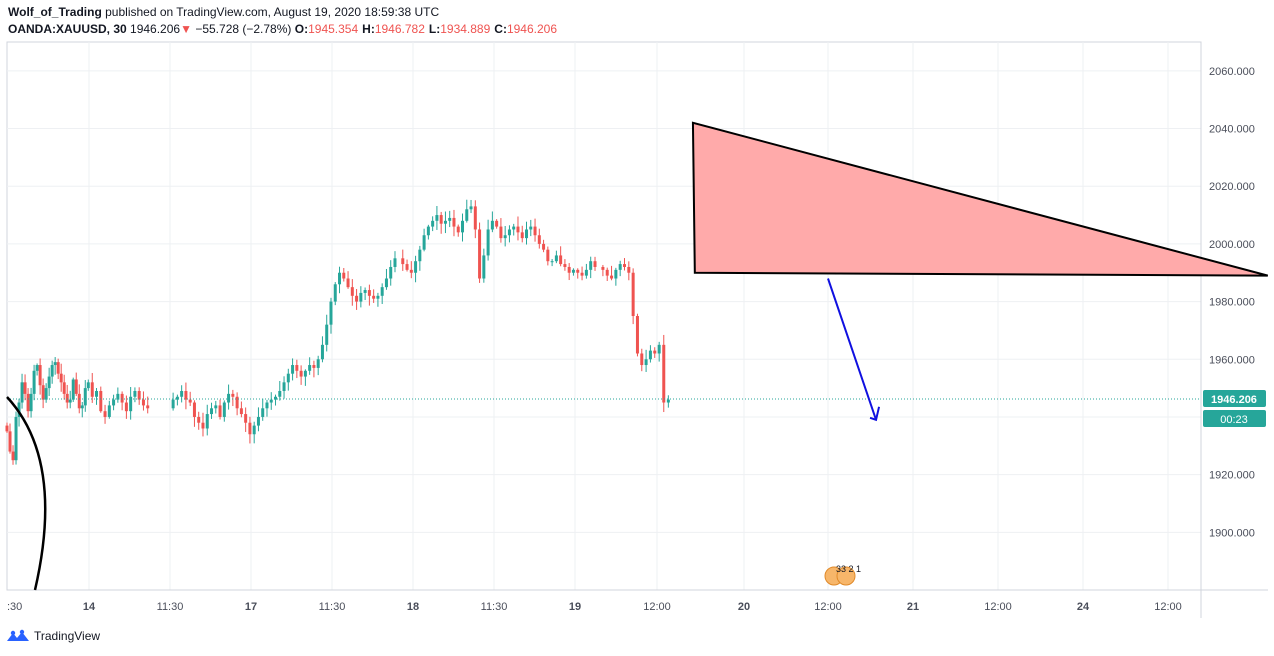 The height and width of the screenshot is (656, 1274). I want to click on tradingview-logo-icon, so click(18, 635).